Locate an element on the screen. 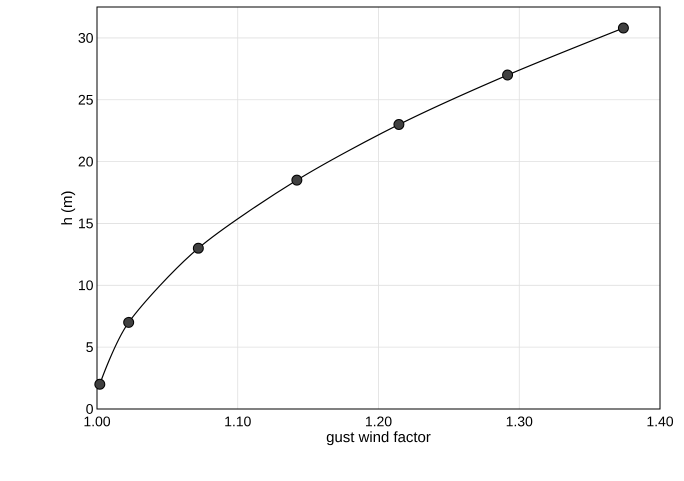  y-axis-title: h (m) is located at coordinates (68, 208).